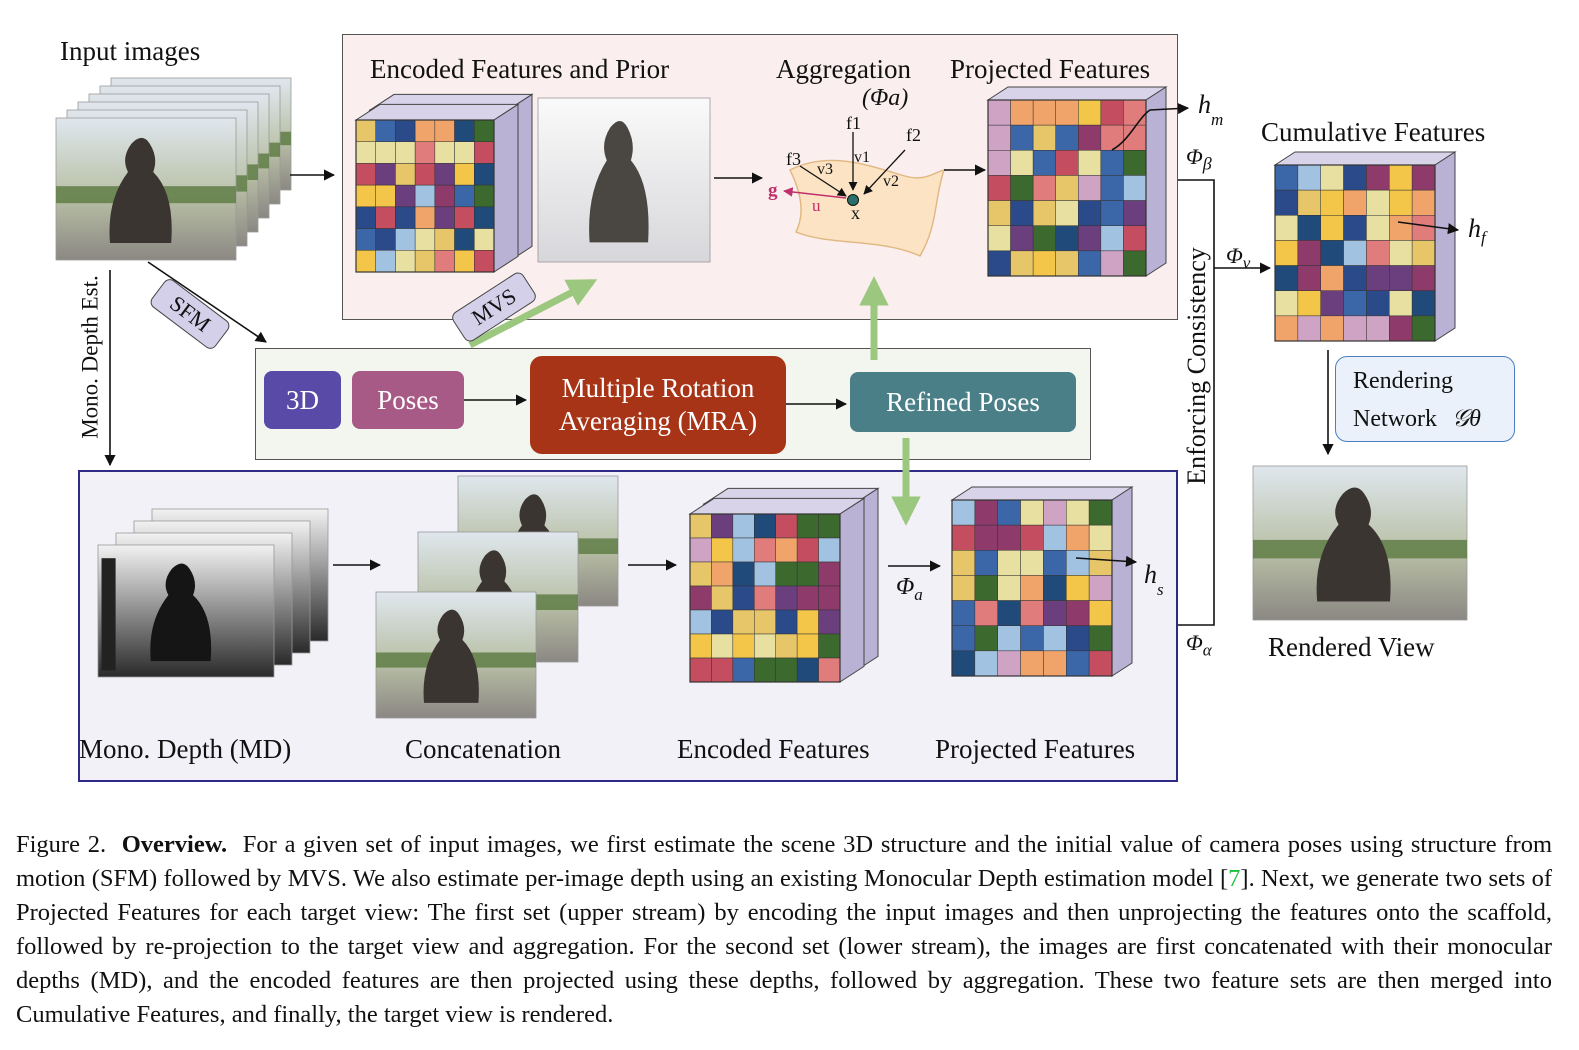 The image size is (1579, 1050). Describe the element at coordinates (130, 51) in the screenshot. I see `input-images-label: Input images` at that location.